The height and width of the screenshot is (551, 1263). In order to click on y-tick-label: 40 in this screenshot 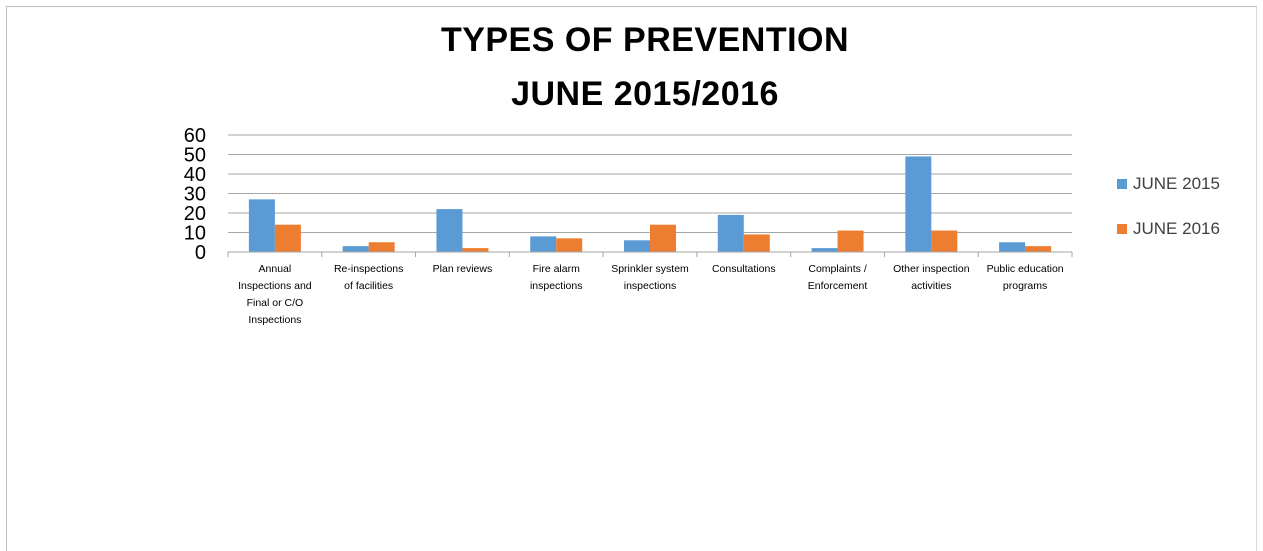, I will do `click(195, 175)`.